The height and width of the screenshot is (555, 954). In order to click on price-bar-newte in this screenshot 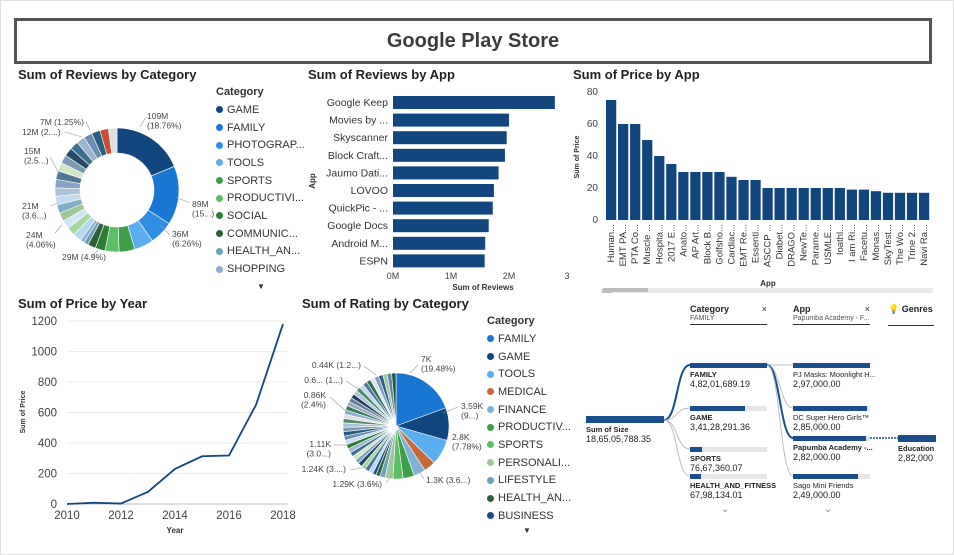, I will do `click(803, 204)`.